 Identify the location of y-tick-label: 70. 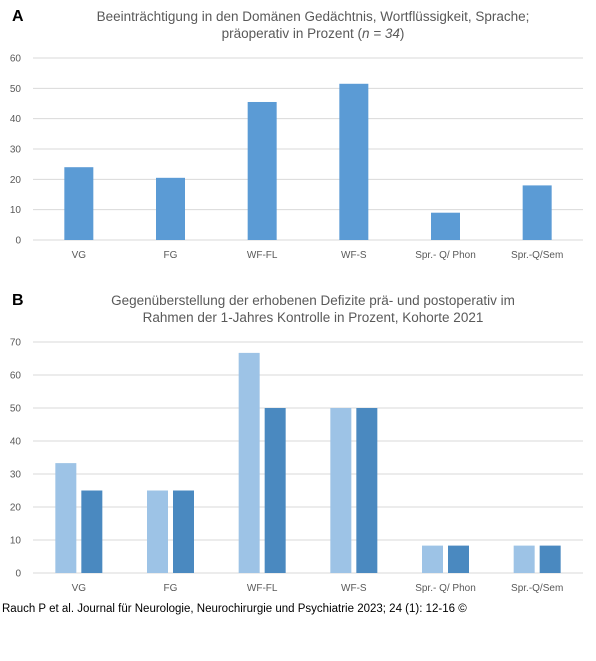
(16, 343).